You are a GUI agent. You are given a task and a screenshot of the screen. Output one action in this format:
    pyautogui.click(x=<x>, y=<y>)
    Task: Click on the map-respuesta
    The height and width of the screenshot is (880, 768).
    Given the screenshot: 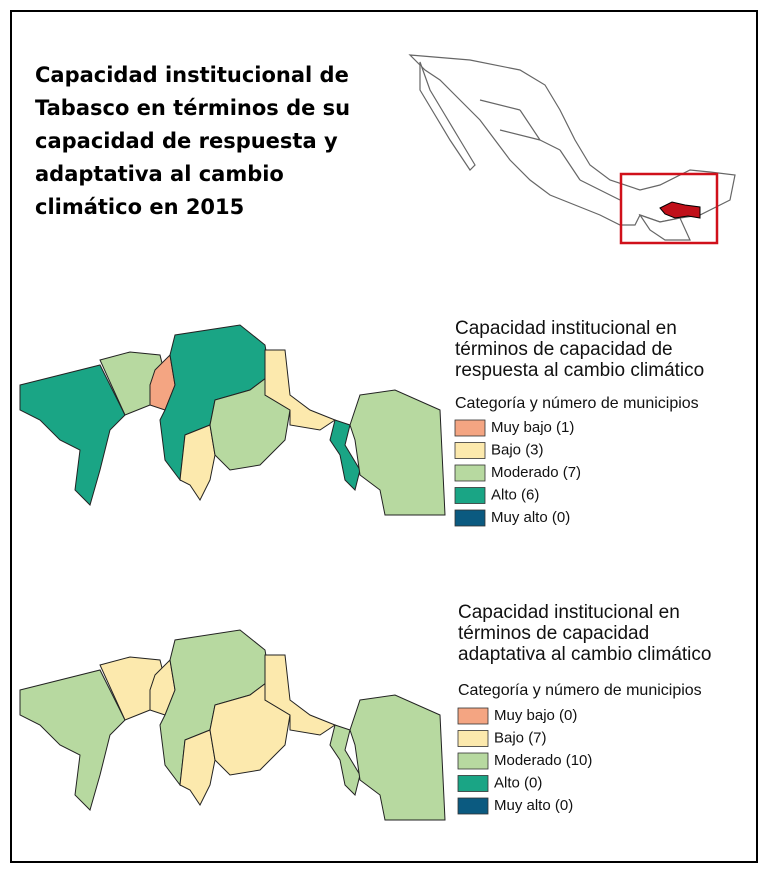 What is the action you would take?
    pyautogui.click(x=232, y=420)
    